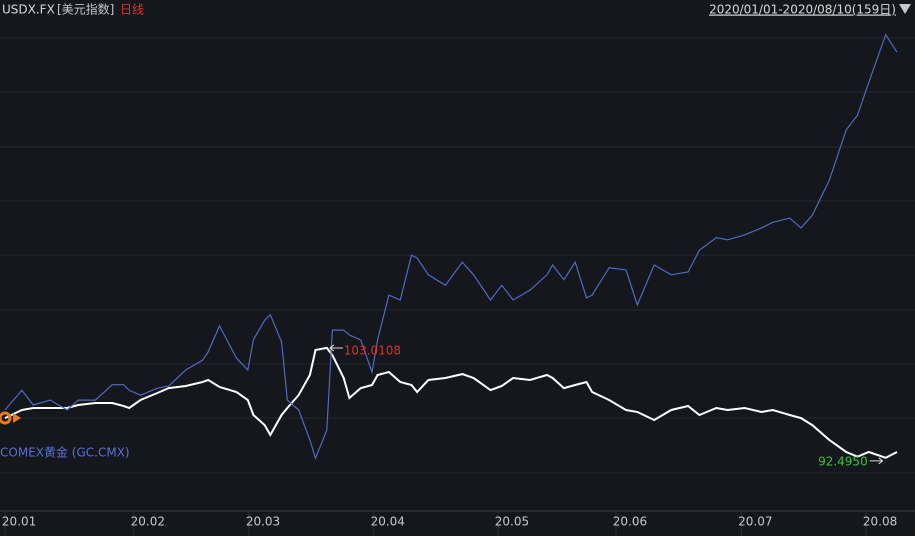  What do you see at coordinates (6, 418) in the screenshot?
I see `start-marker` at bounding box center [6, 418].